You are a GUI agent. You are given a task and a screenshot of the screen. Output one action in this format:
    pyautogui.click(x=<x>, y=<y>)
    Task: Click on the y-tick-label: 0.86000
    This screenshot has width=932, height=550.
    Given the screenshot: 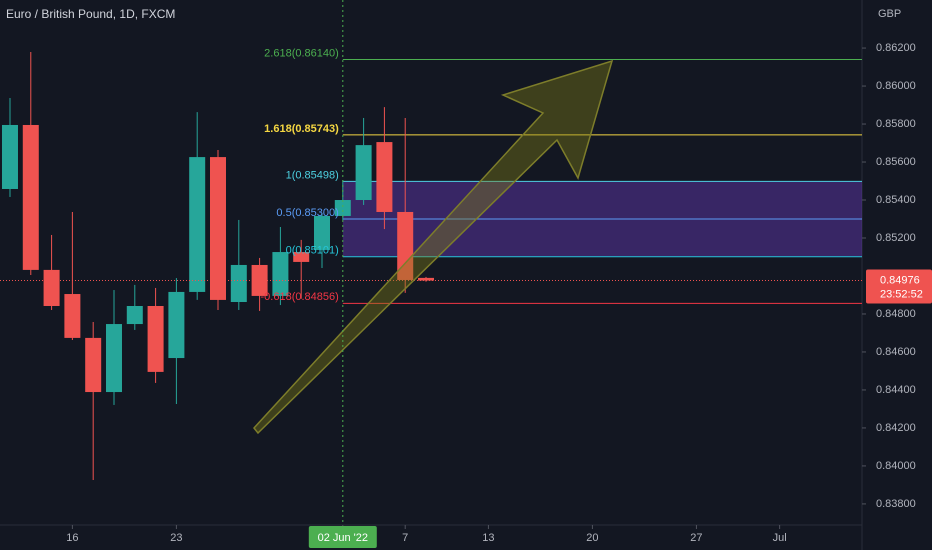 What is the action you would take?
    pyautogui.click(x=896, y=86)
    